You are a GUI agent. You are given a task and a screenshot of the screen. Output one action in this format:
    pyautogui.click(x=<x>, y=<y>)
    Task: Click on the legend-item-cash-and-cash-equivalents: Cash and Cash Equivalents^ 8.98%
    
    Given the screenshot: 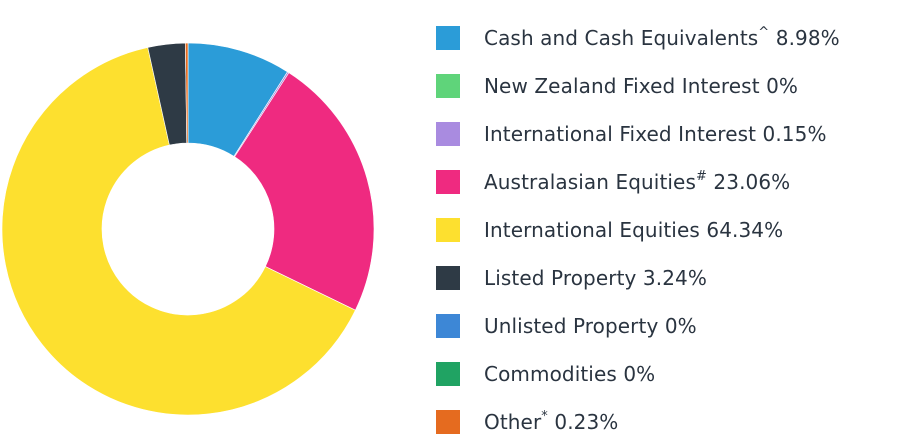 What is the action you would take?
    pyautogui.click(x=638, y=38)
    